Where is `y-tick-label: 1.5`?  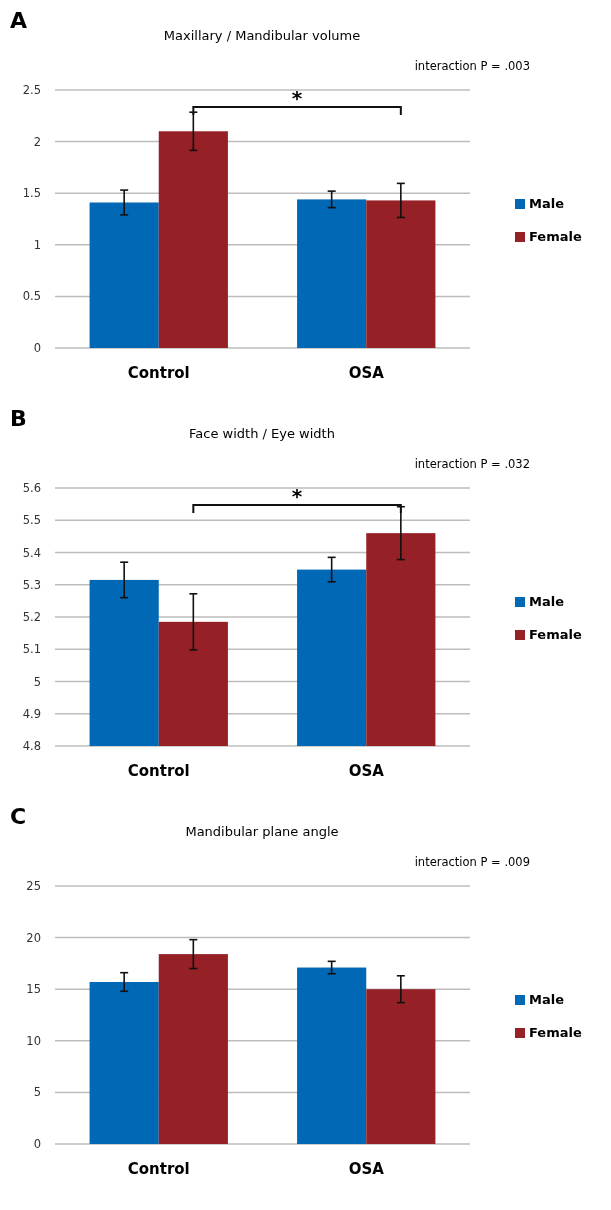 y-tick-label: 1.5 is located at coordinates (31, 193).